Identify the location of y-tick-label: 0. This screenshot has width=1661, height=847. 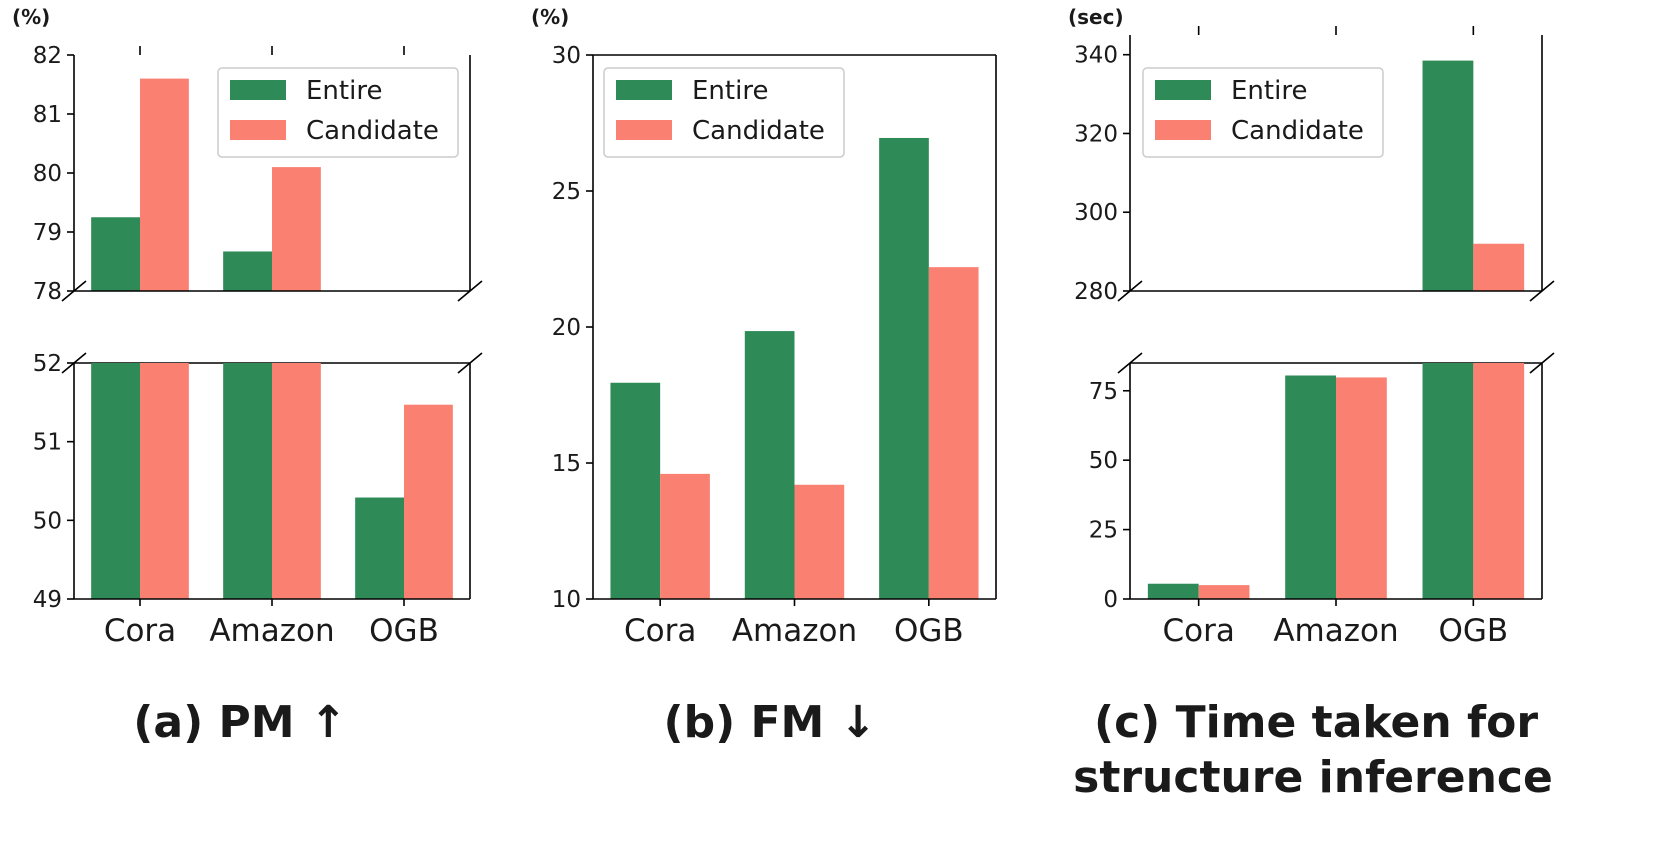
(1110, 600).